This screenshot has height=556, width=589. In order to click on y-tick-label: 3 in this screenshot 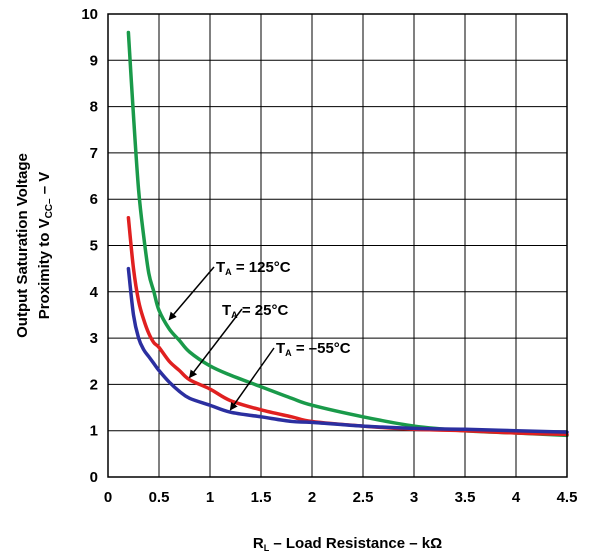, I will do `click(94, 338)`.